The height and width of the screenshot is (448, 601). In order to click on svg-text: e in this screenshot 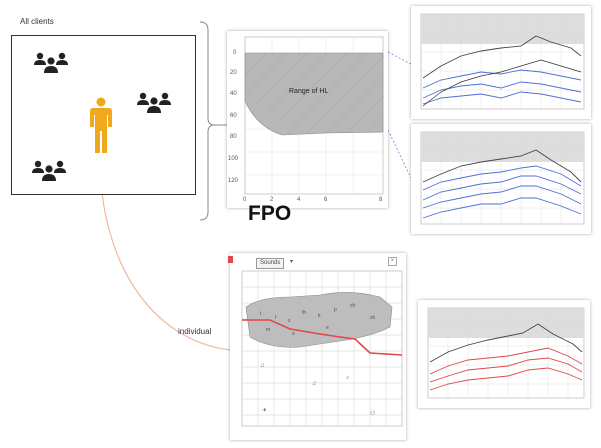, I will do `click(327, 328)`.